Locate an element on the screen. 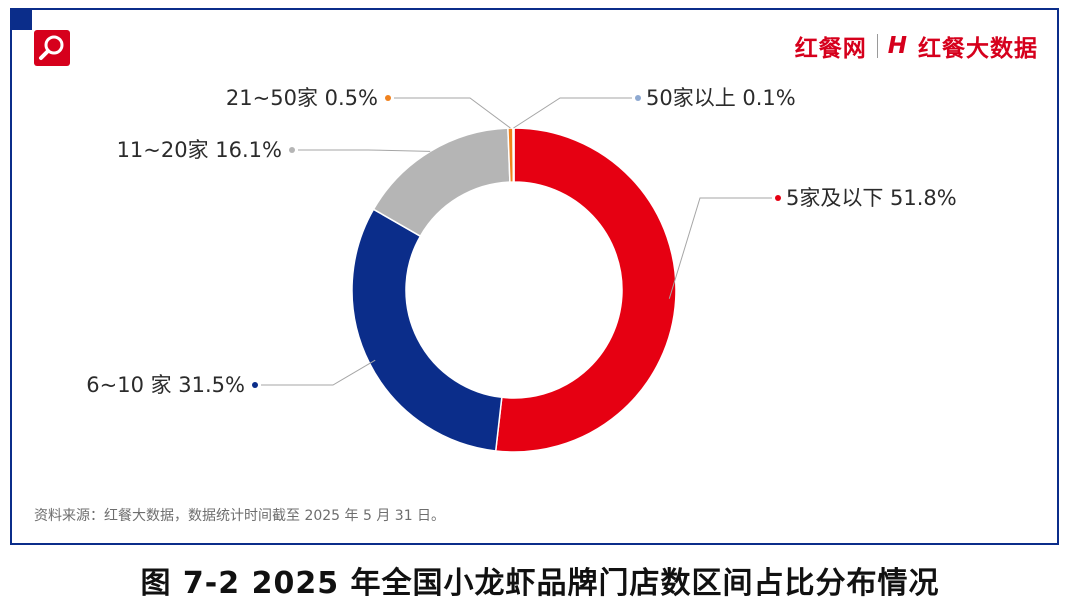 Image resolution: width=1080 pixels, height=604 pixels. slice-label: 11~20家 16.1% is located at coordinates (199, 150).